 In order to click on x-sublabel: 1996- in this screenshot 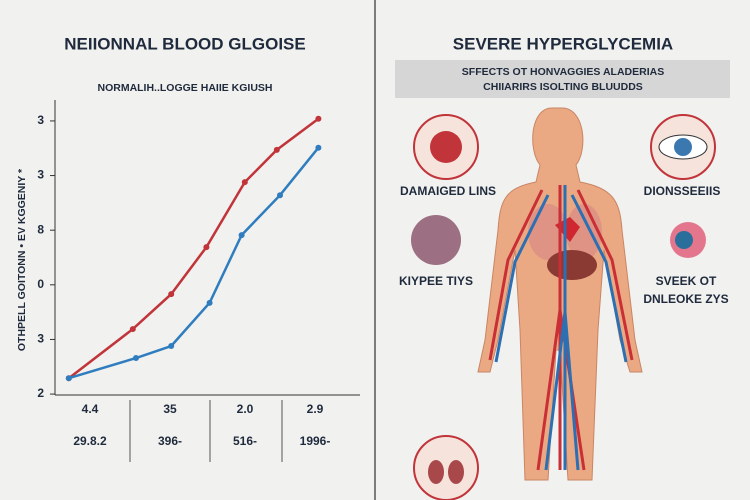, I will do `click(315, 441)`.